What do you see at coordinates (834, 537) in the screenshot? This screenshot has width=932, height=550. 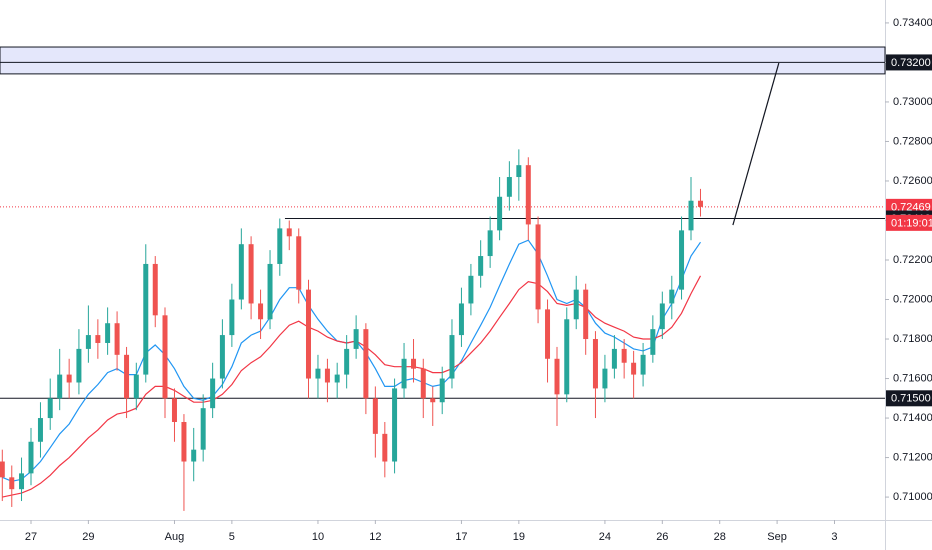 I see `x-tick-label: 3` at bounding box center [834, 537].